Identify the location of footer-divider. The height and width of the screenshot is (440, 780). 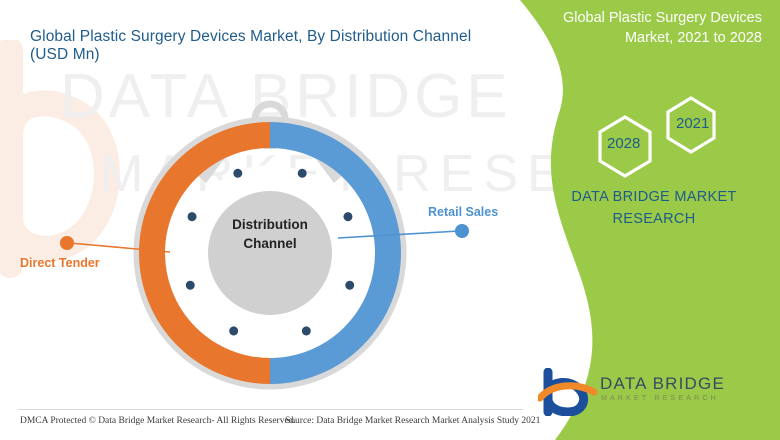
(270, 409).